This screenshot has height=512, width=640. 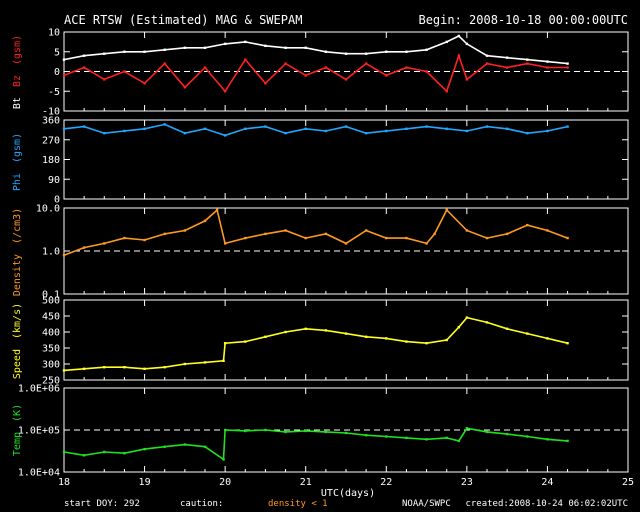 What do you see at coordinates (51, 317) in the screenshot?
I see `speed-ytick-label: 450` at bounding box center [51, 317].